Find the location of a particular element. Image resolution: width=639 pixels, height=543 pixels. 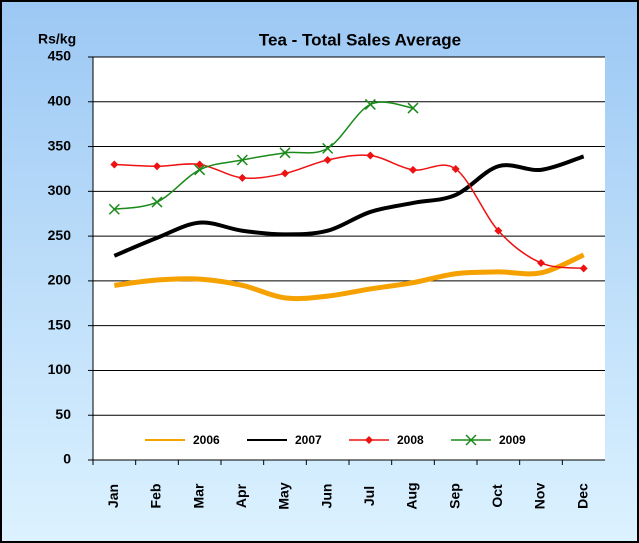

x-tick-label: Jul is located at coordinates (369, 496).